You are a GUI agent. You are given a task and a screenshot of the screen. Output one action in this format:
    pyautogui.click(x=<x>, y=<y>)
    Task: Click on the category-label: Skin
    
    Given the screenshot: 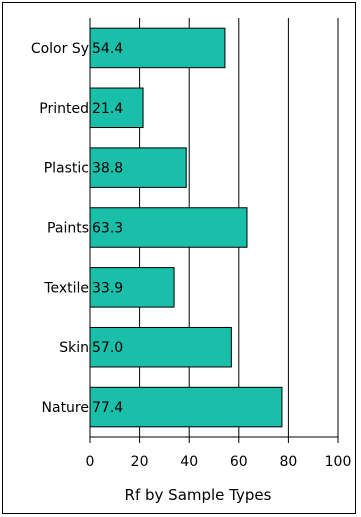 What is the action you would take?
    pyautogui.click(x=74, y=348)
    